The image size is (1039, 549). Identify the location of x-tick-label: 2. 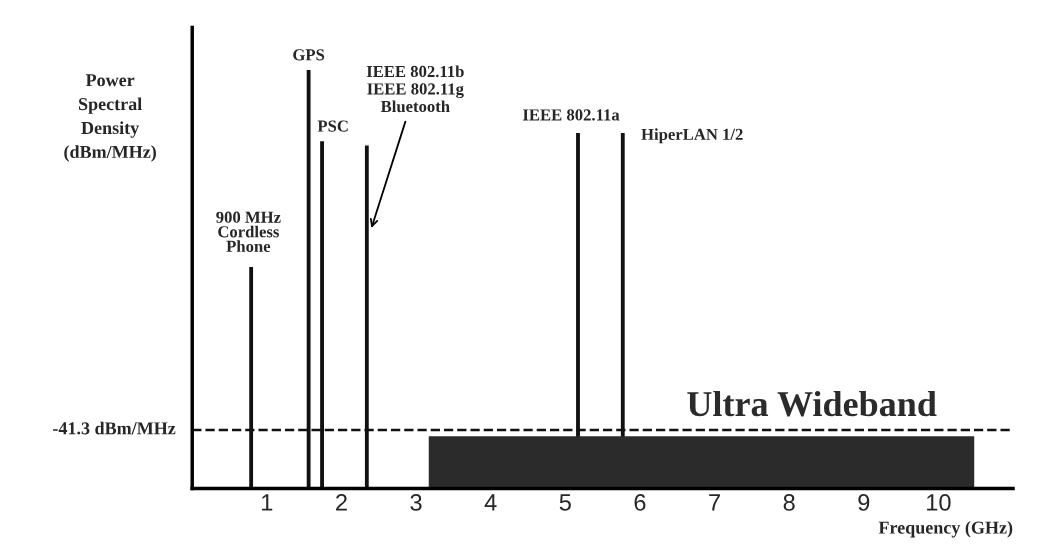
(341, 502).